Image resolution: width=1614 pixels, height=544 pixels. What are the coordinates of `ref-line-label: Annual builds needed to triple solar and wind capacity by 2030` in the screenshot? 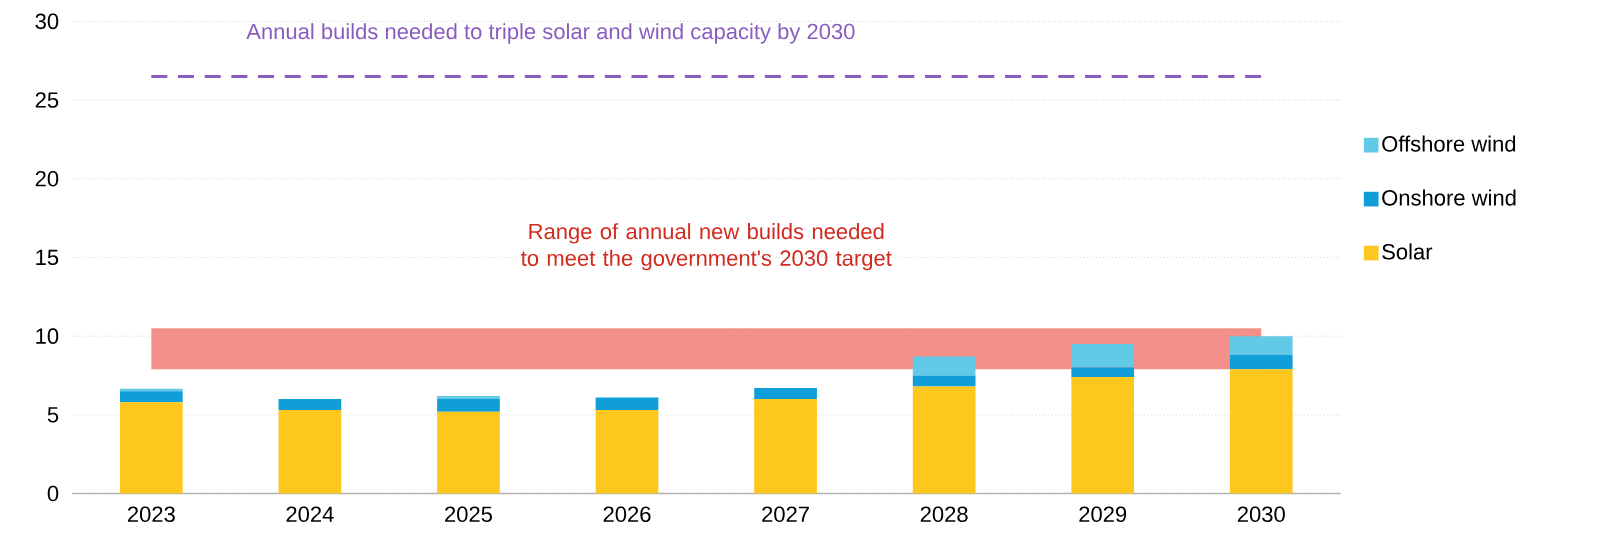 It's located at (550, 33).